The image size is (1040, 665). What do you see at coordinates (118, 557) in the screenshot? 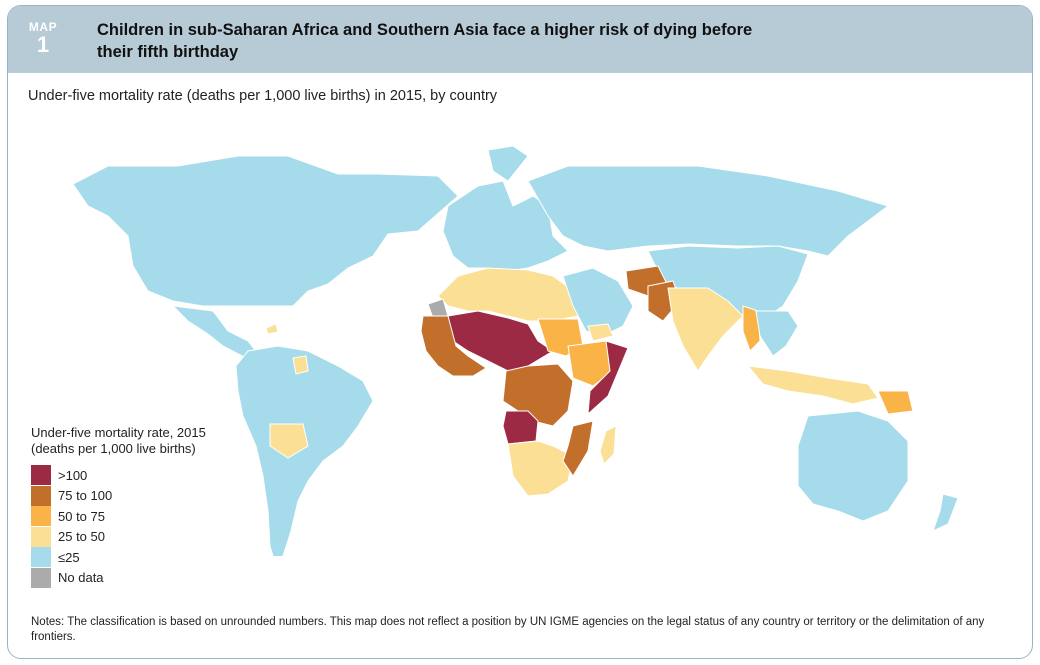
I see `legend-item: ≤25` at bounding box center [118, 557].